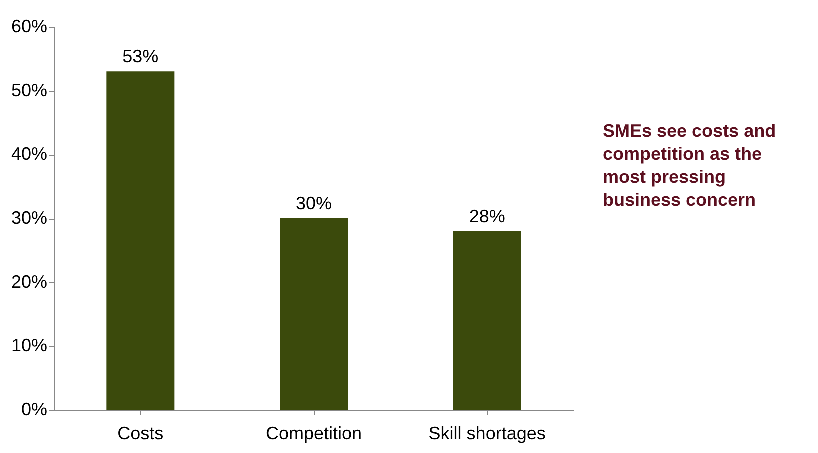 Image resolution: width=818 pixels, height=453 pixels. Describe the element at coordinates (29, 218) in the screenshot. I see `y-tick-label: 30%` at that location.